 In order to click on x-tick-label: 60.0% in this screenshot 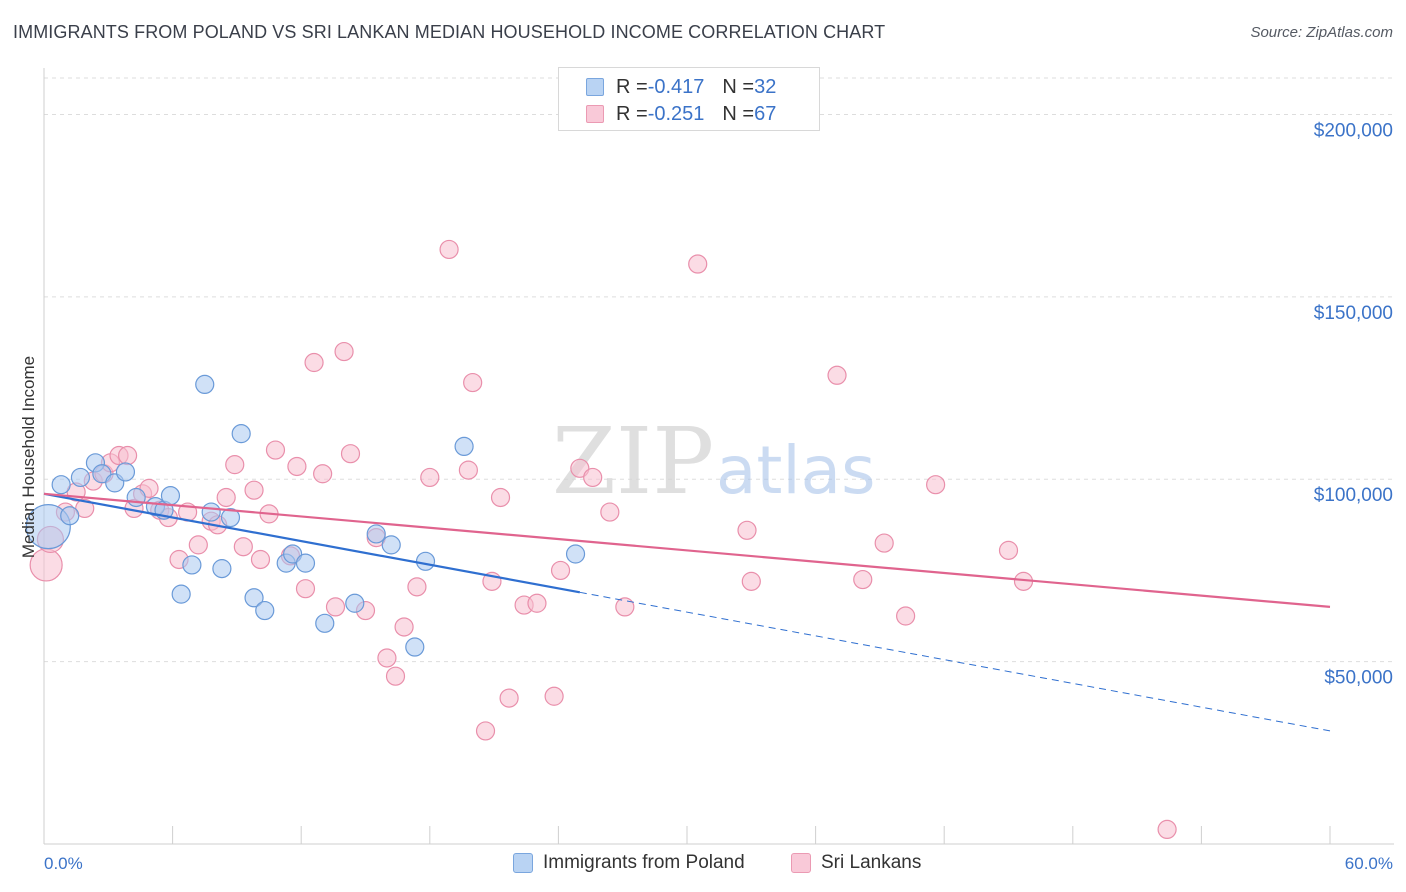, I will do `click(1369, 863)`.